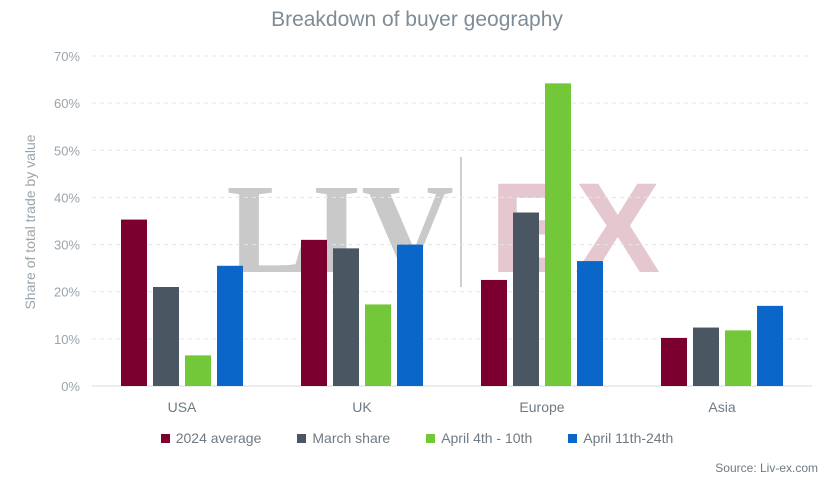  I want to click on y-tick-label: 40%, so click(67, 197).